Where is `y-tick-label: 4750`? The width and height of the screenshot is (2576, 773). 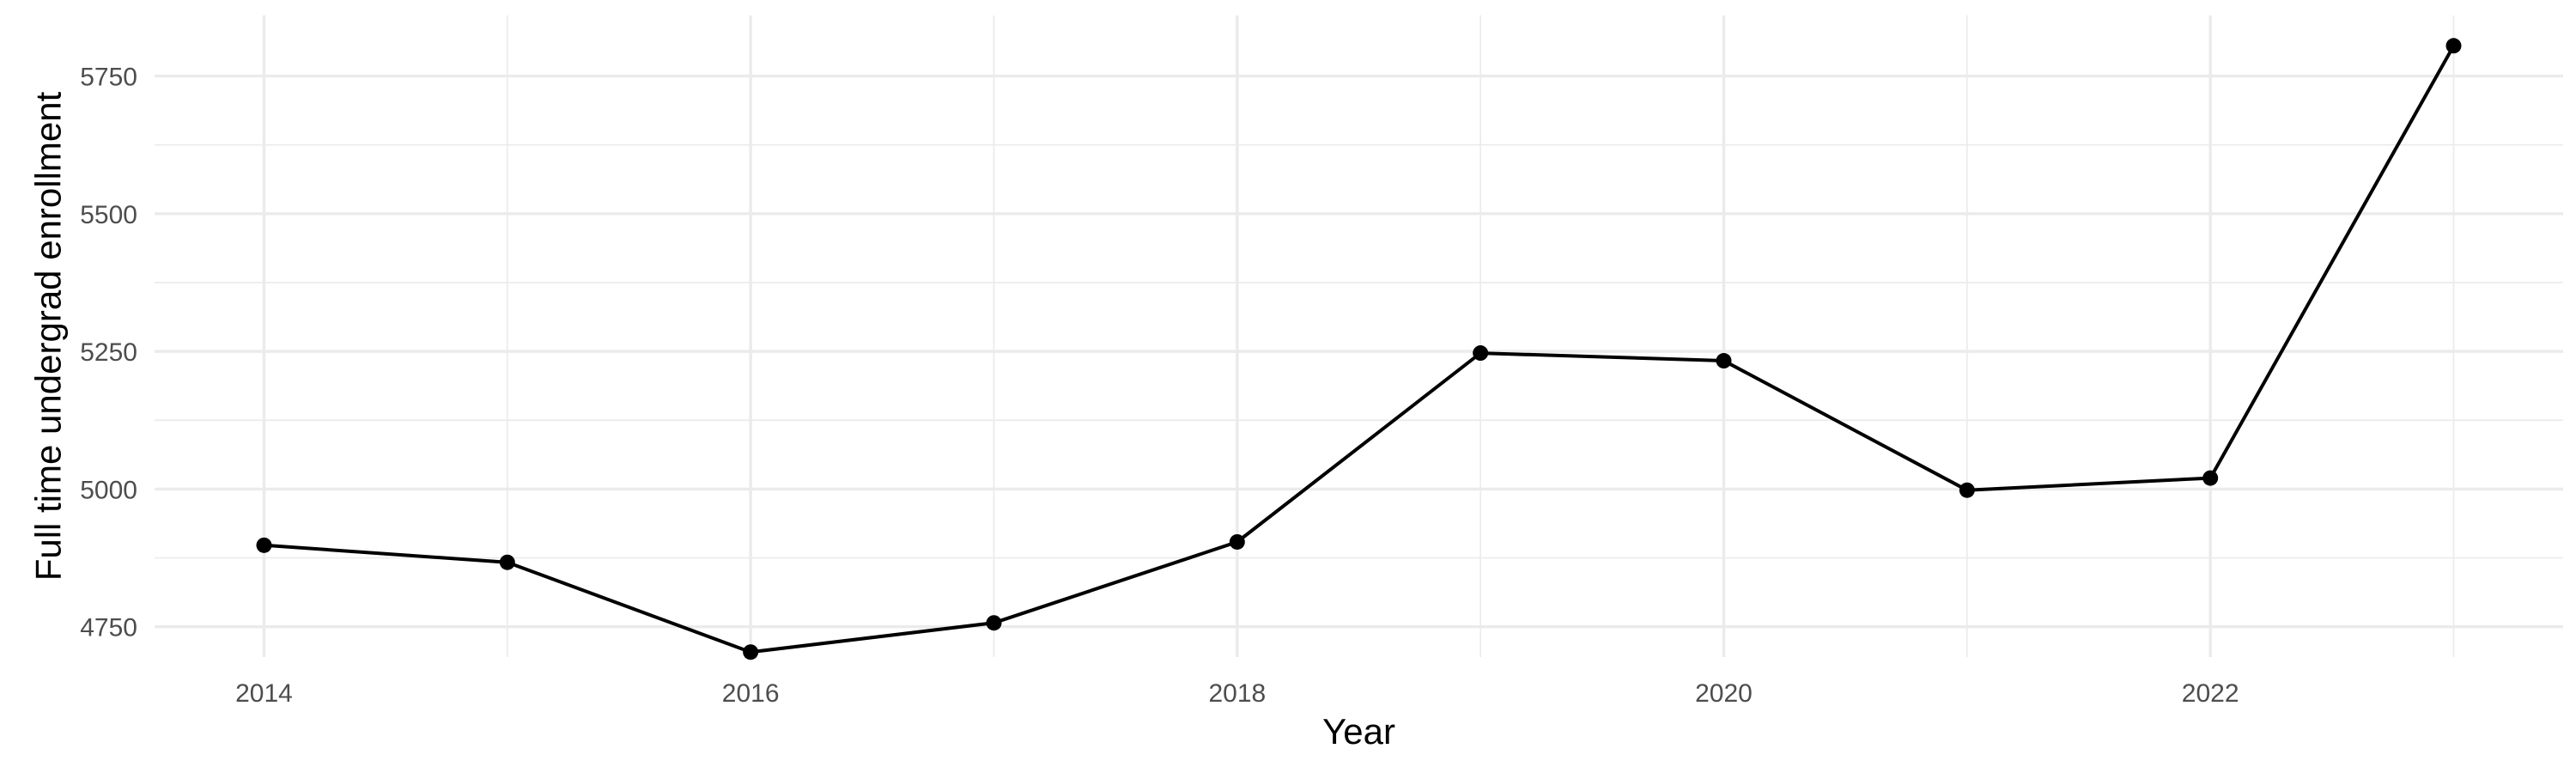
y-tick-label: 4750 is located at coordinates (109, 628).